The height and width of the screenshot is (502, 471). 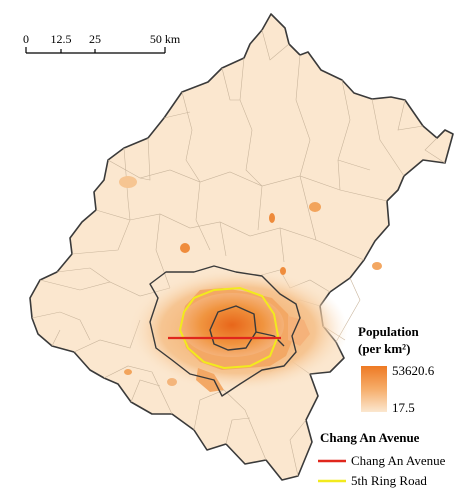 What do you see at coordinates (388, 331) in the screenshot?
I see `population-legend-title: Population` at bounding box center [388, 331].